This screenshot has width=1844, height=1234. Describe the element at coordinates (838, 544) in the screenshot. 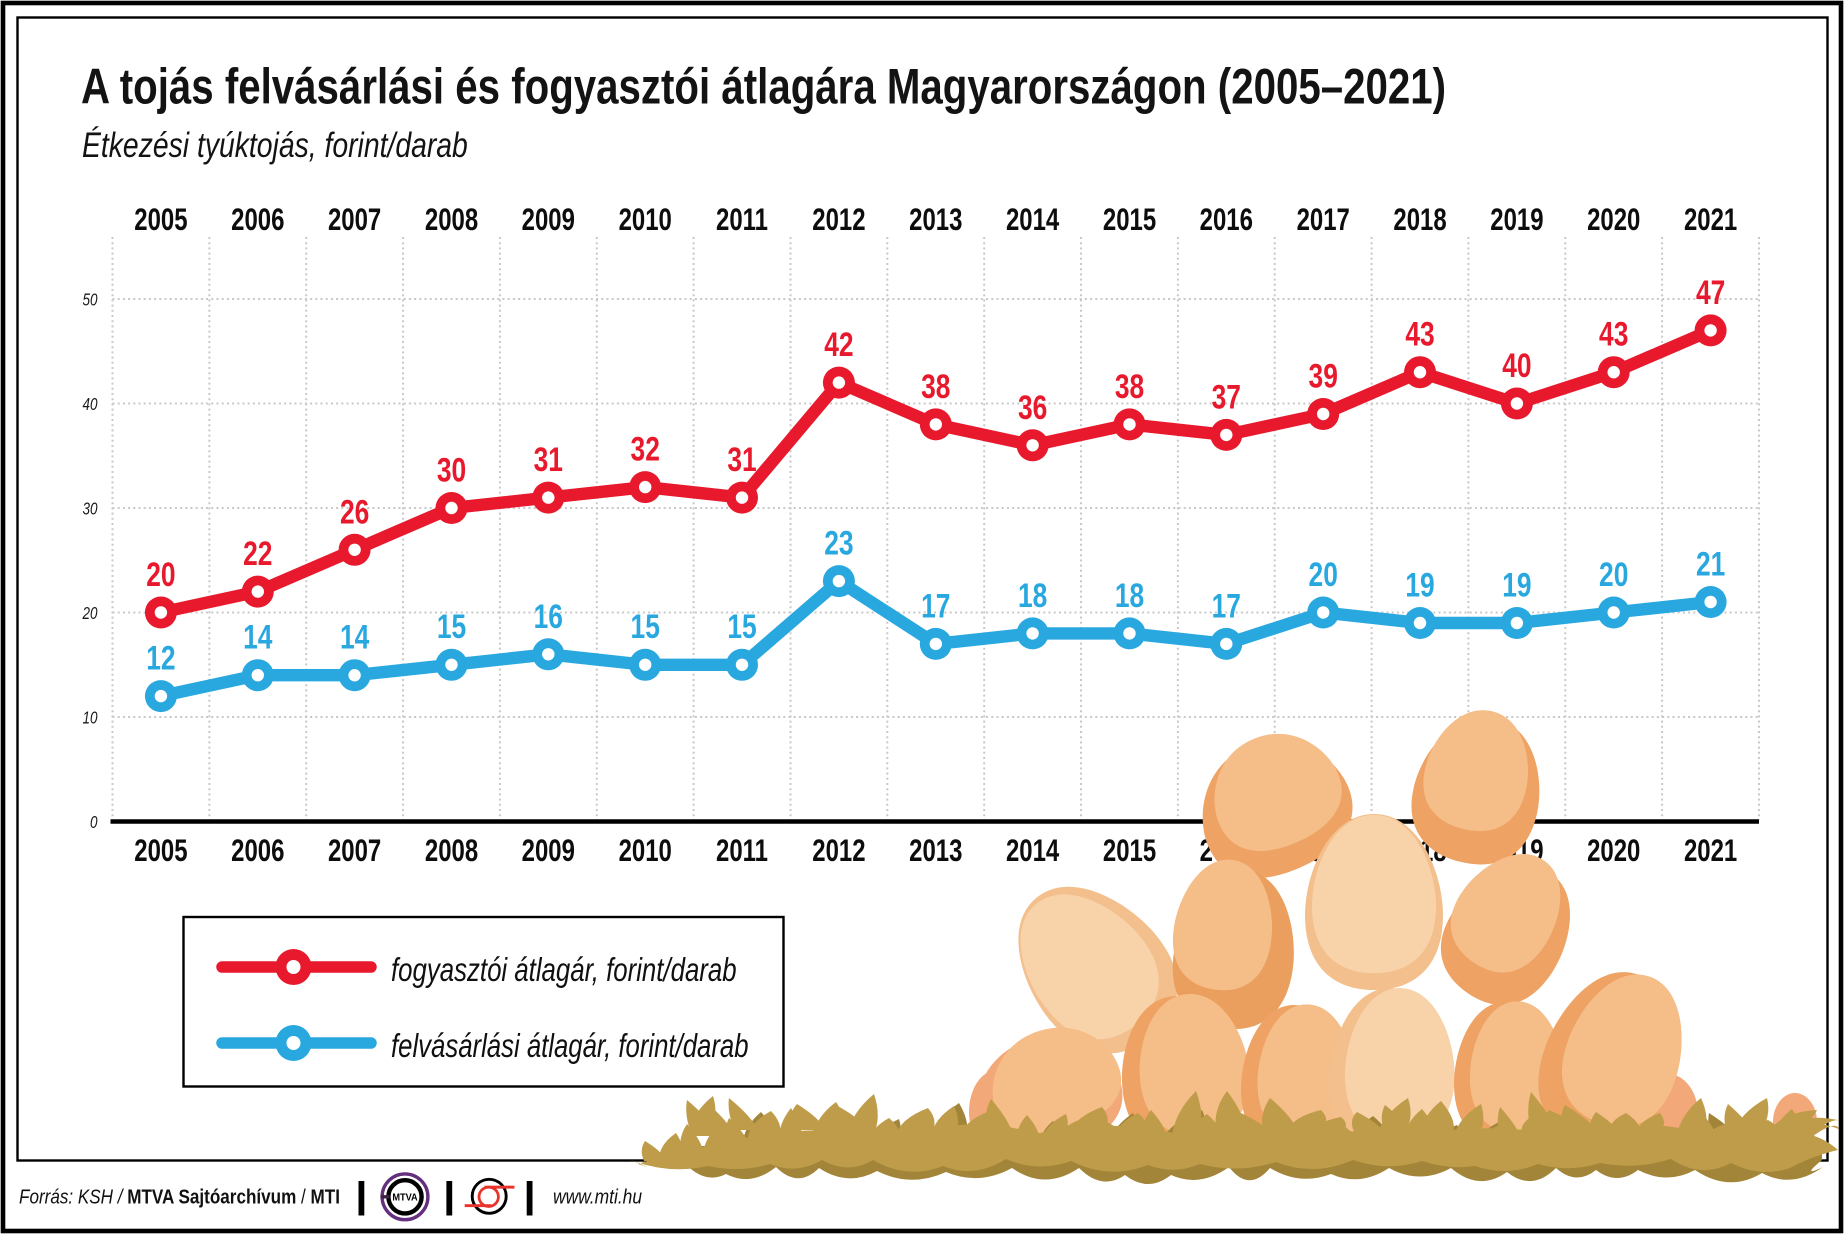

I see `svg-text: 23` at that location.